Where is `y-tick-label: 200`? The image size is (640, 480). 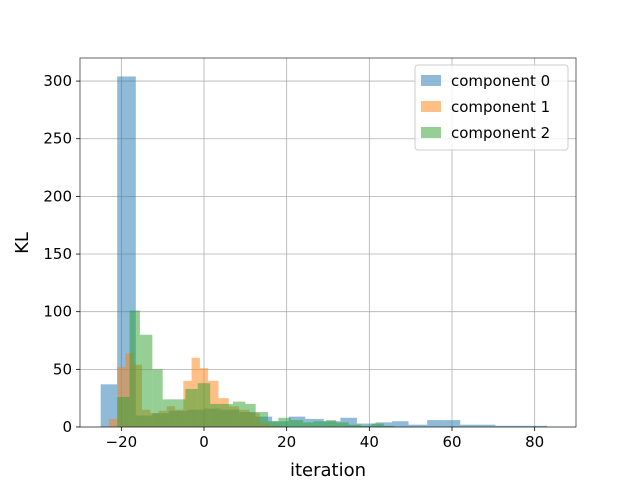 y-tick-label: 200 is located at coordinates (57, 196).